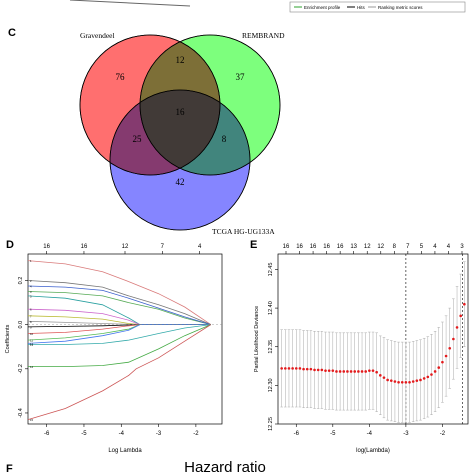 This screenshot has width=474, height=474. I want to click on venn-count-only-tcga: 42, so click(180, 182).